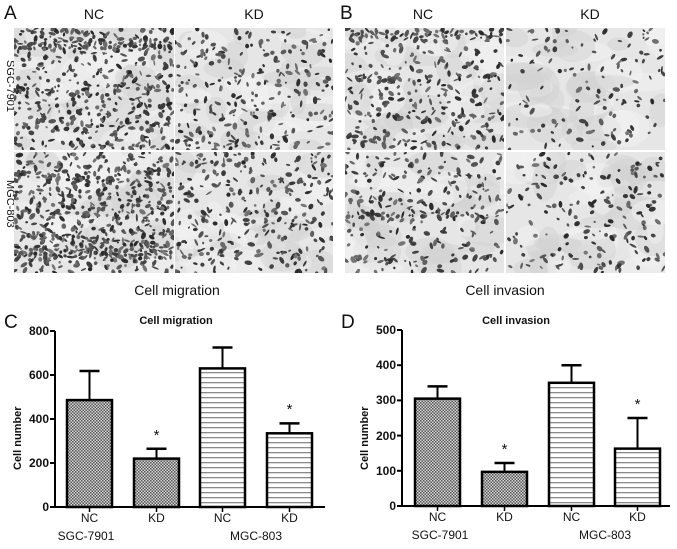  I want to click on panel-letter-b: B, so click(346, 13).